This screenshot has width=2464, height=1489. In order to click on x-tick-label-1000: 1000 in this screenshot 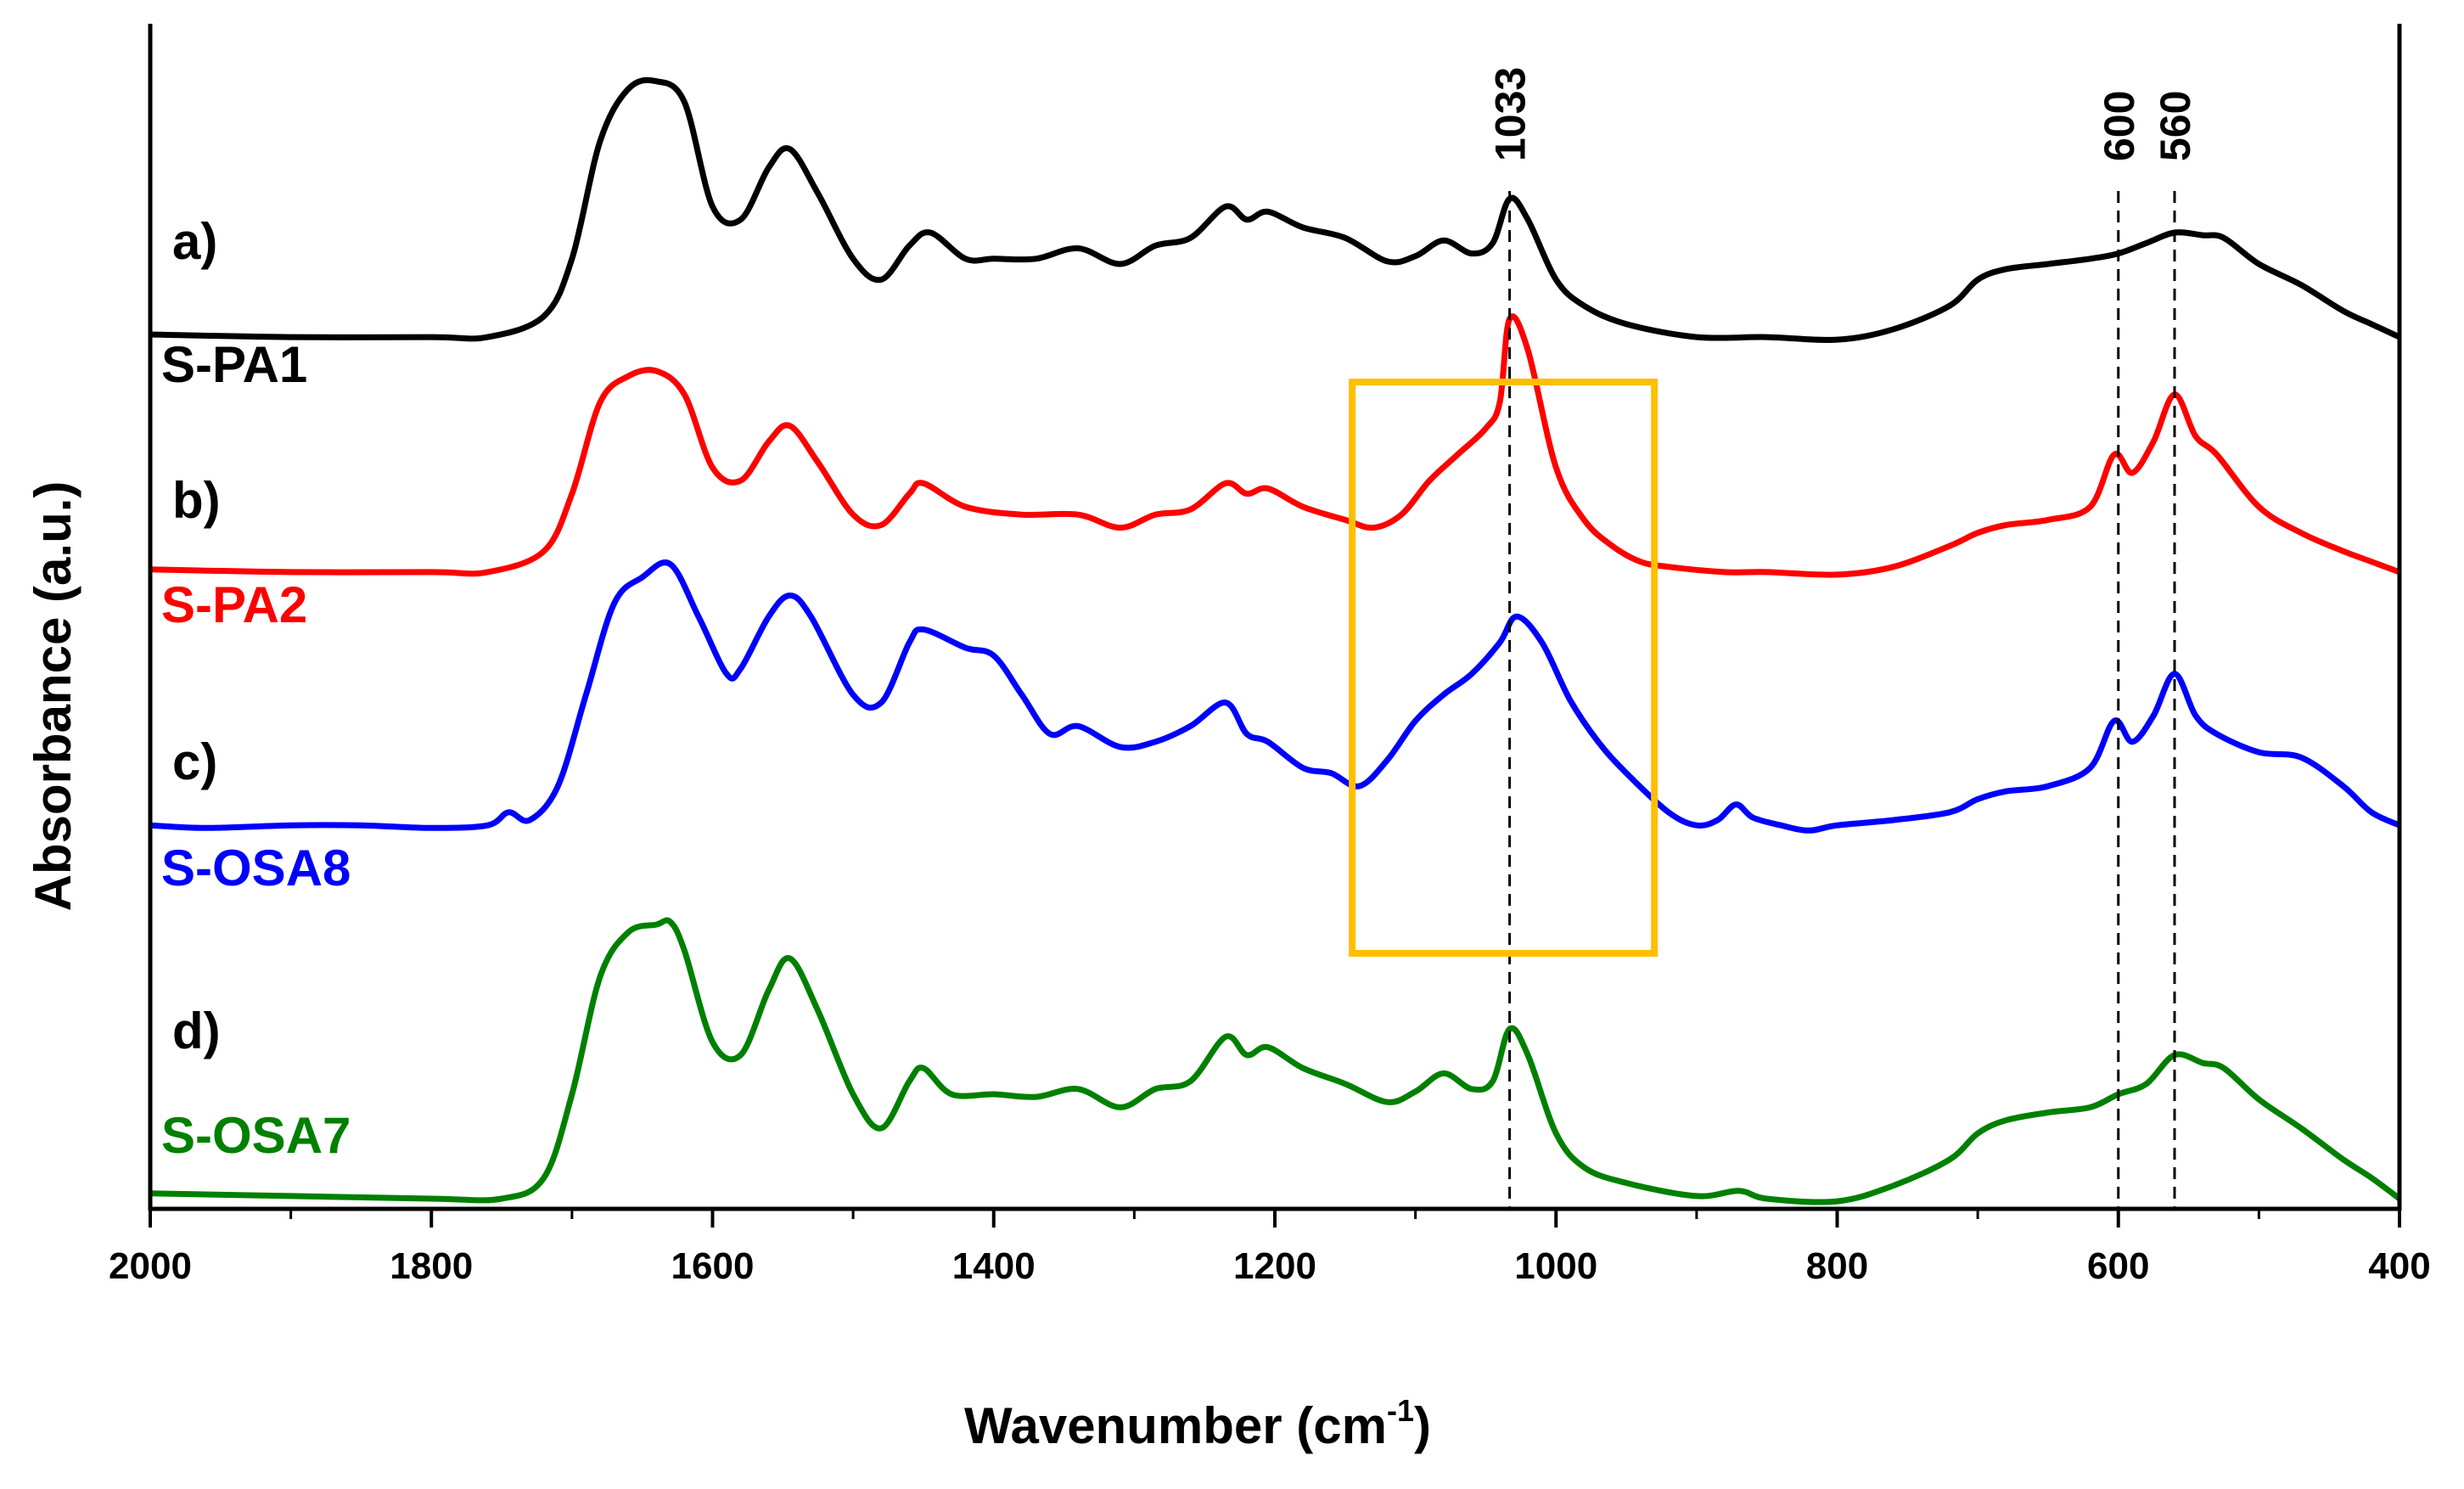, I will do `click(1555, 1266)`.